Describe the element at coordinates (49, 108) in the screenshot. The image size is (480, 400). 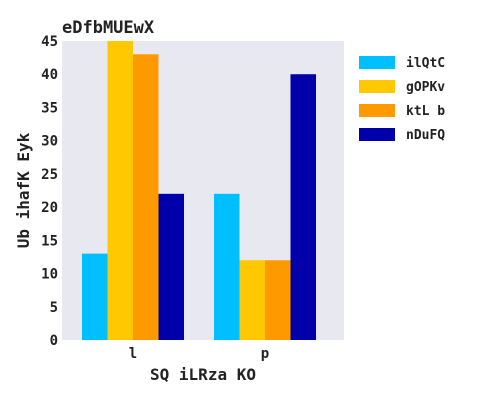
I see `y-tick-label: 35` at that location.